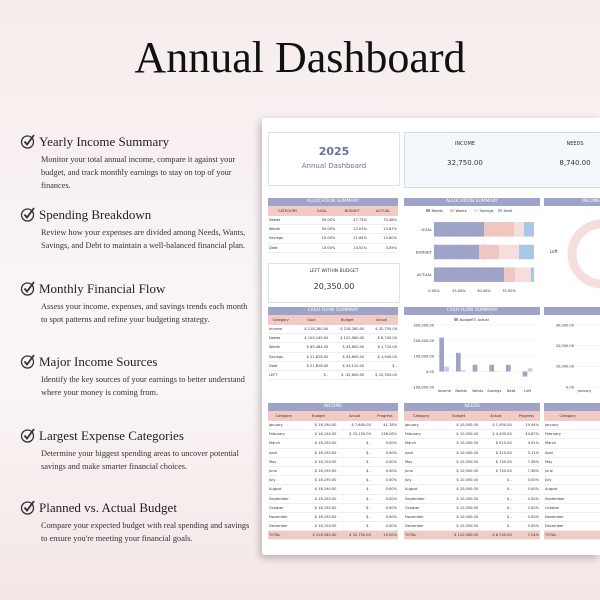 Image resolution: width=600 pixels, height=600 pixels. I want to click on title: Annual Dashboard, so click(300, 57).